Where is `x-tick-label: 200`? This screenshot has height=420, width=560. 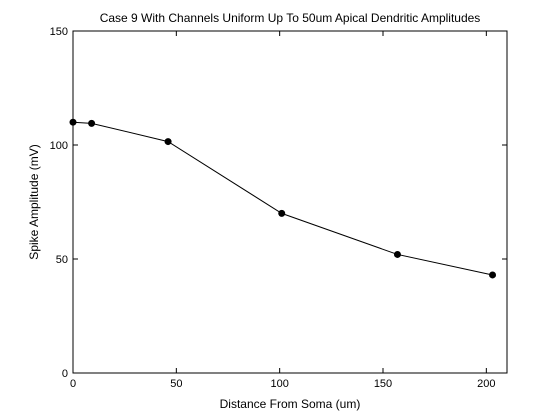
x-tick-label: 200 is located at coordinates (486, 384).